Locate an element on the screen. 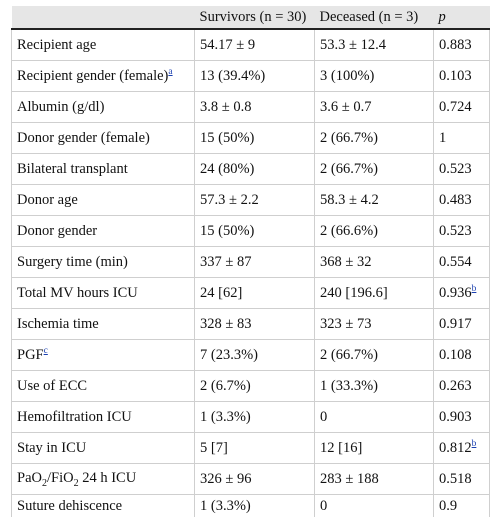 This screenshot has width=499, height=531. survivors-cell: 3.8 ± 0.8 is located at coordinates (254, 107).